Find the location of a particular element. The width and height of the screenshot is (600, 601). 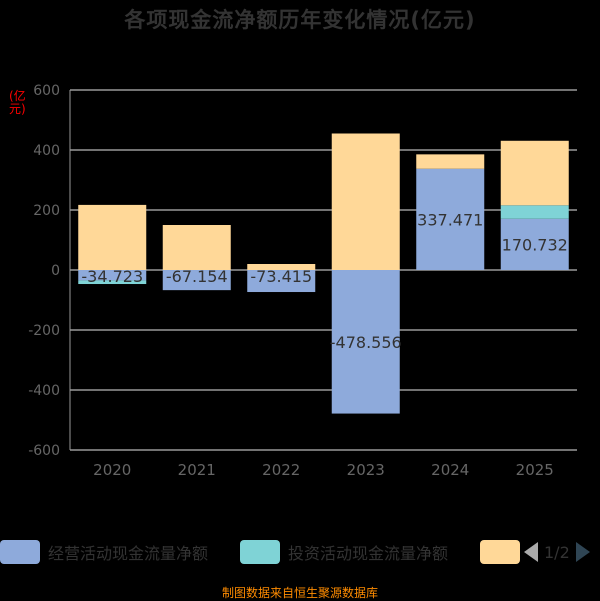

y-tick-label: -400 is located at coordinates (44, 391).